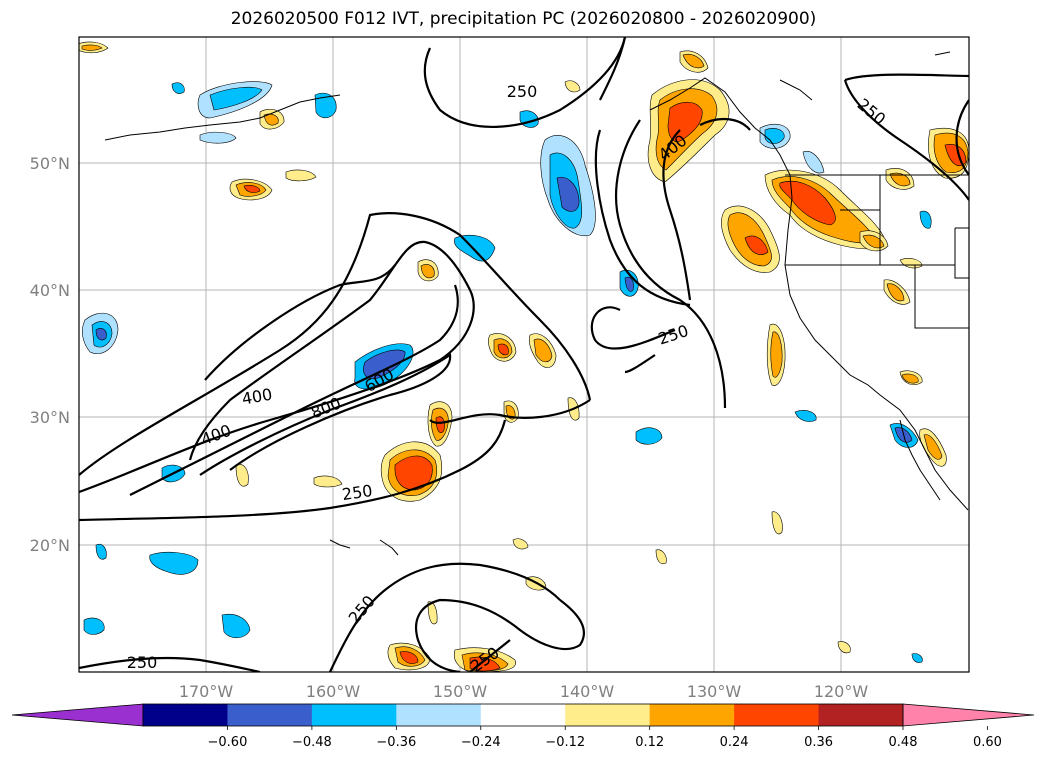 This screenshot has width=1047, height=765. What do you see at coordinates (903, 742) in the screenshot?
I see `colorbar-tick-label: 0.48` at bounding box center [903, 742].